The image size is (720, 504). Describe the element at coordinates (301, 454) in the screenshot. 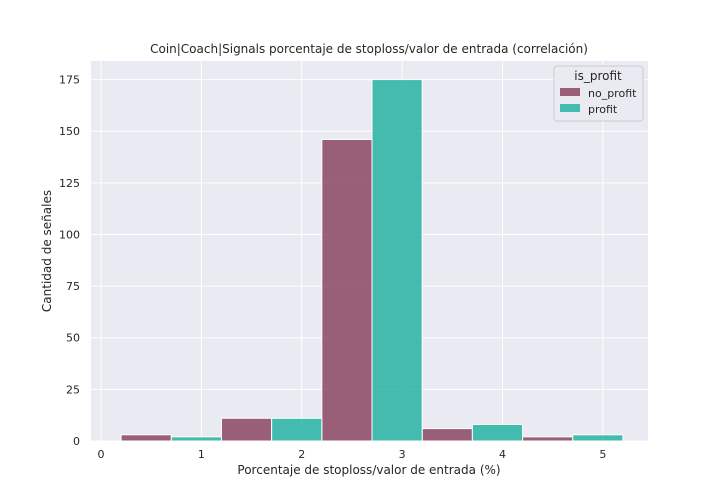

I see `x-tick-label: 2` at that location.